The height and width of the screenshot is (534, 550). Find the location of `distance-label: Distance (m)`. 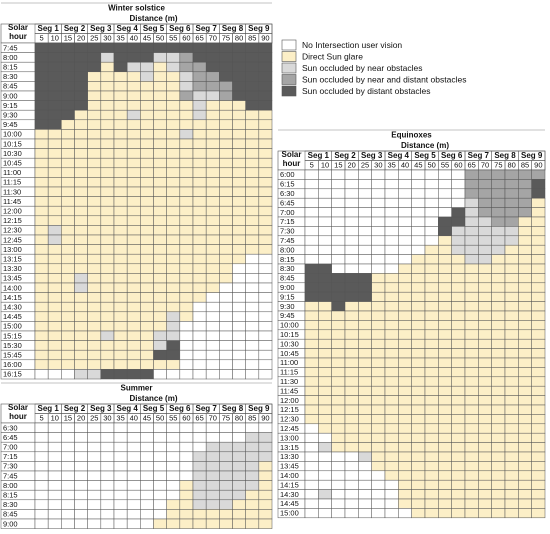

distance-label: Distance (m) is located at coordinates (425, 145).